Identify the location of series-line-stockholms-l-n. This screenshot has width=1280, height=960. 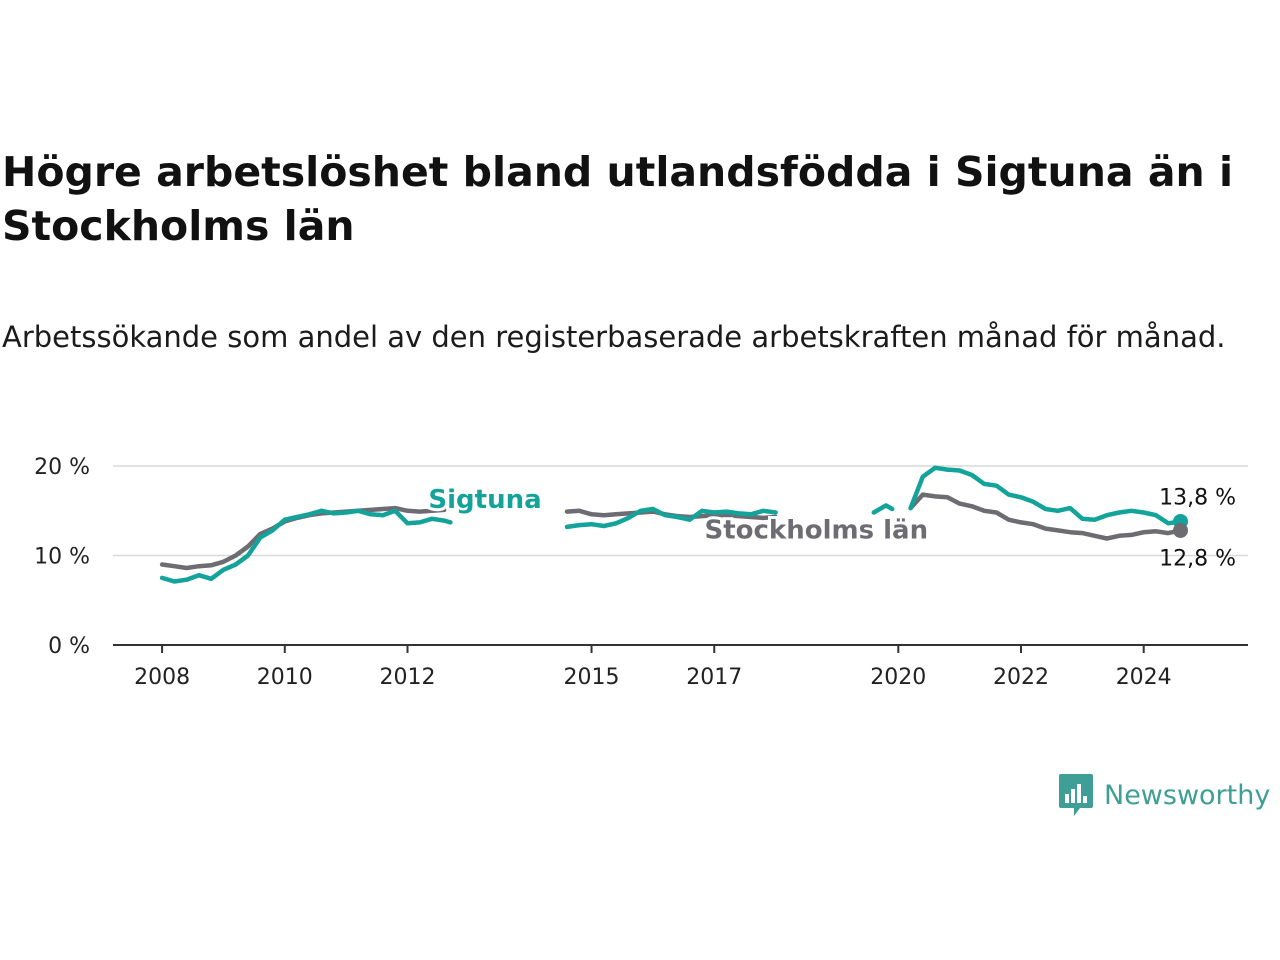
(1045, 516).